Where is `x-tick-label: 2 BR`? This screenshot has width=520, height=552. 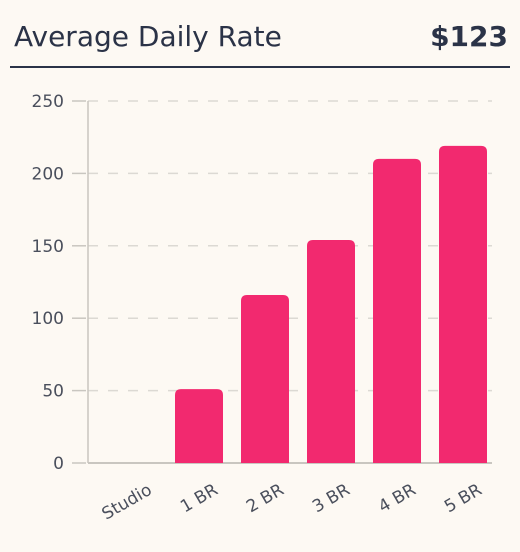 x-tick-label: 2 BR is located at coordinates (265, 498).